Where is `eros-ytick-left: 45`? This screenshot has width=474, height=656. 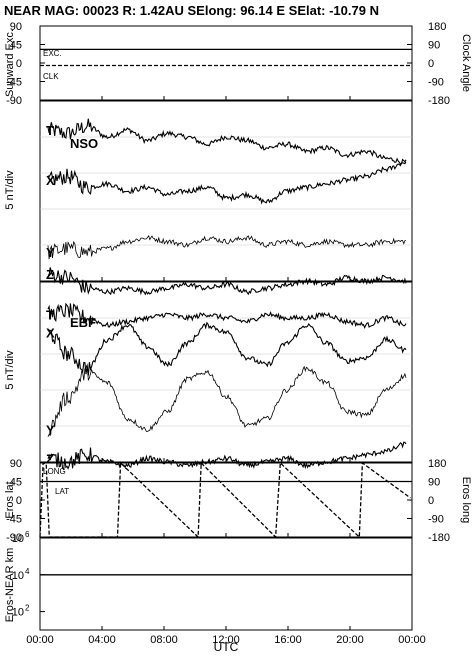
eros-ytick-left: 45 is located at coordinates (16, 483).